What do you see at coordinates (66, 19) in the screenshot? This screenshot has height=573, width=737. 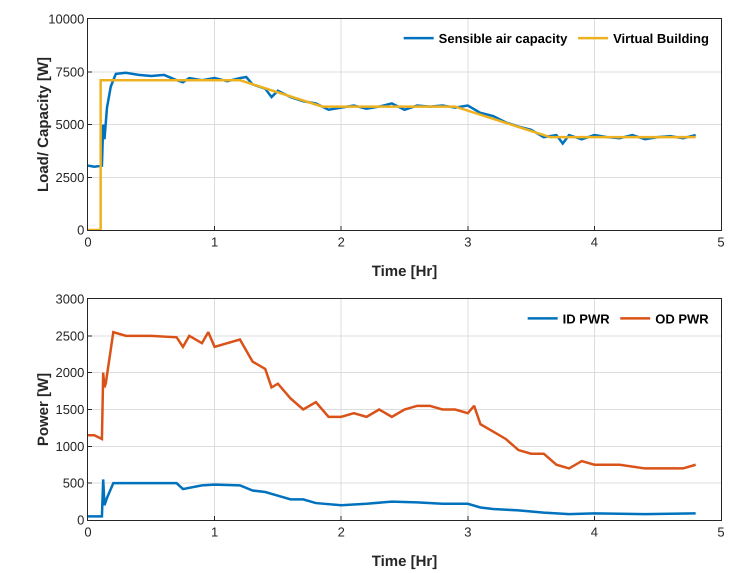 I see `y-tick-label: 10000` at bounding box center [66, 19].